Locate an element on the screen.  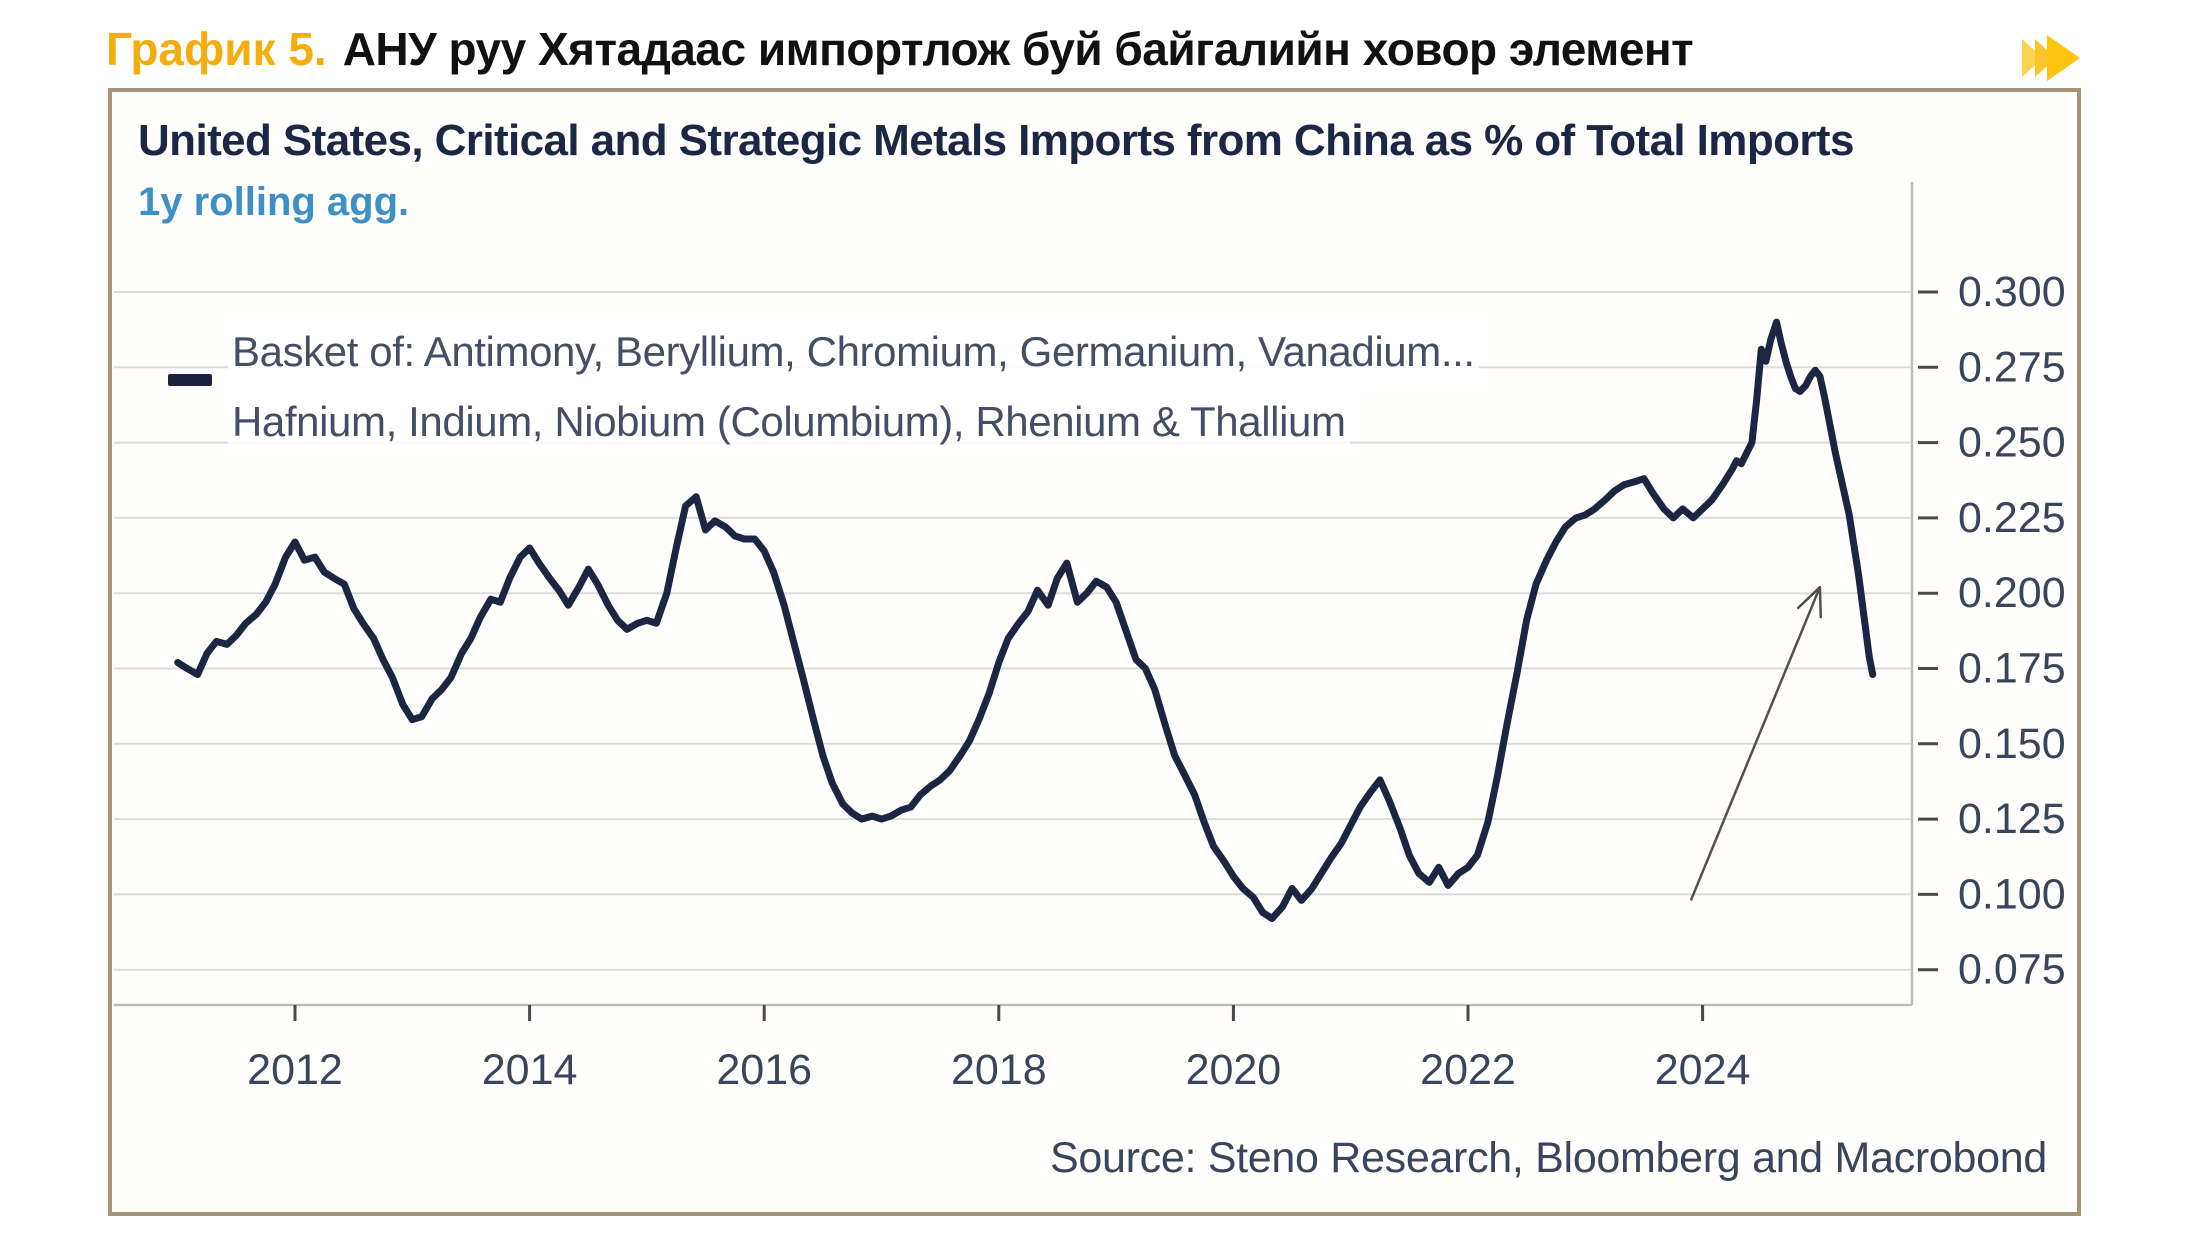
x-axis-label: 2014 is located at coordinates (530, 1070).